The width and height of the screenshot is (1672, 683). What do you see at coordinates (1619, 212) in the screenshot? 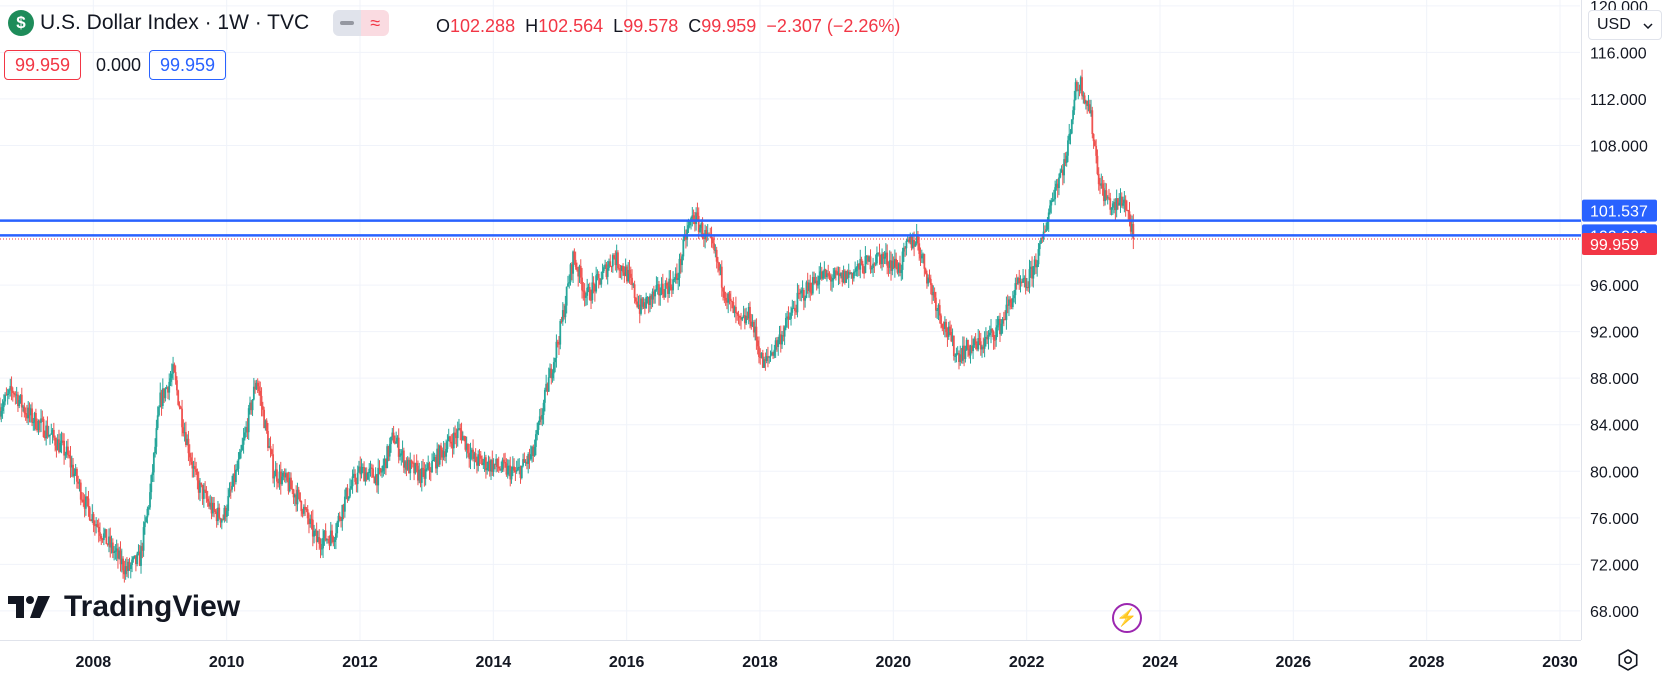
I see `line-price-tag-upper: 101.537` at bounding box center [1619, 212].